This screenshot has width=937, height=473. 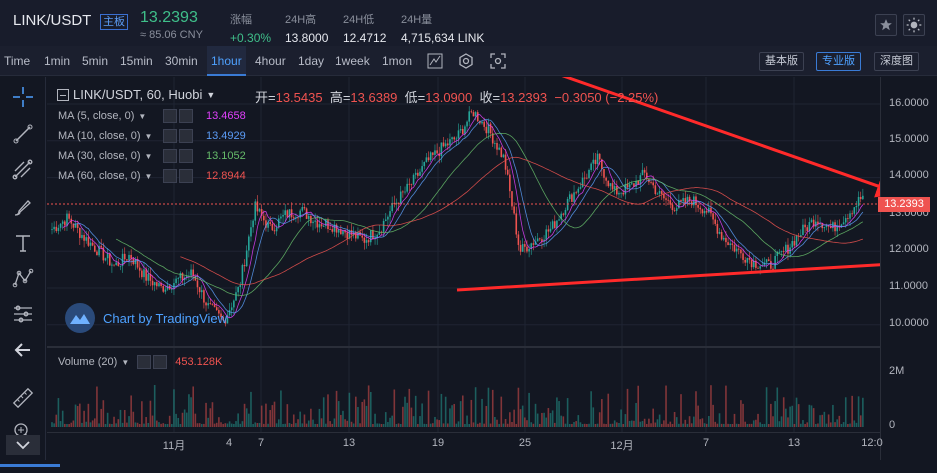 I want to click on theme-toggle-button, so click(x=914, y=25).